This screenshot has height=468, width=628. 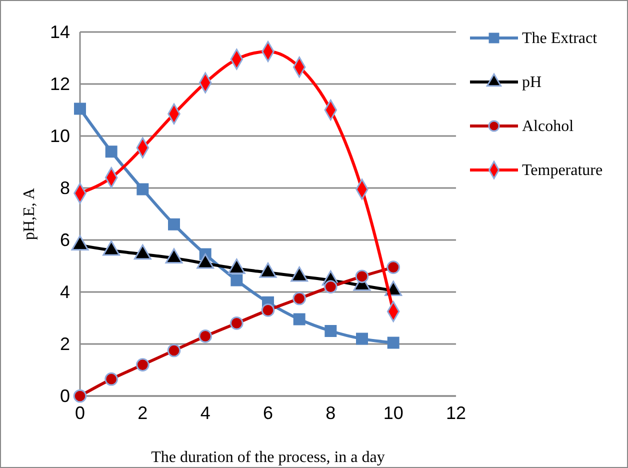 I want to click on y-tick-label: 12, so click(x=60, y=84).